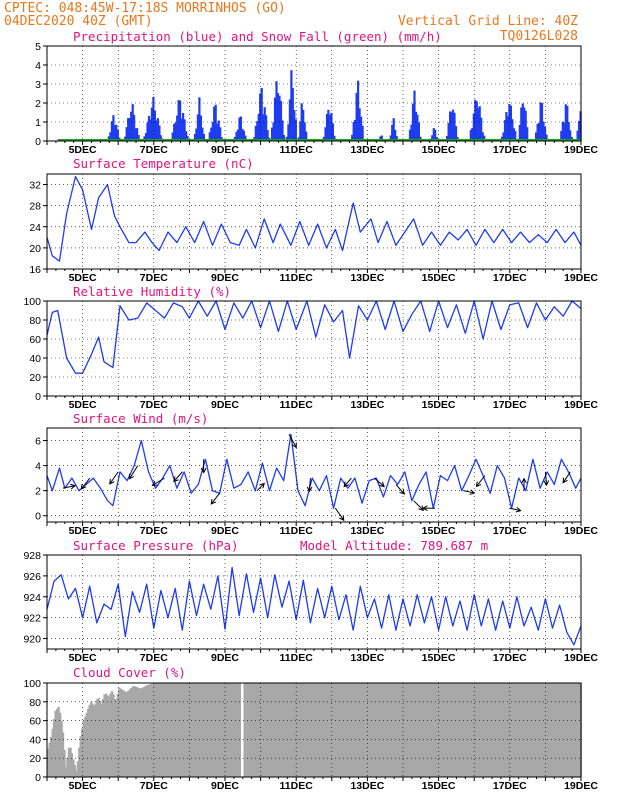 The image size is (618, 800). Describe the element at coordinates (38, 47) in the screenshot. I see `y-tick-label: 5` at that location.